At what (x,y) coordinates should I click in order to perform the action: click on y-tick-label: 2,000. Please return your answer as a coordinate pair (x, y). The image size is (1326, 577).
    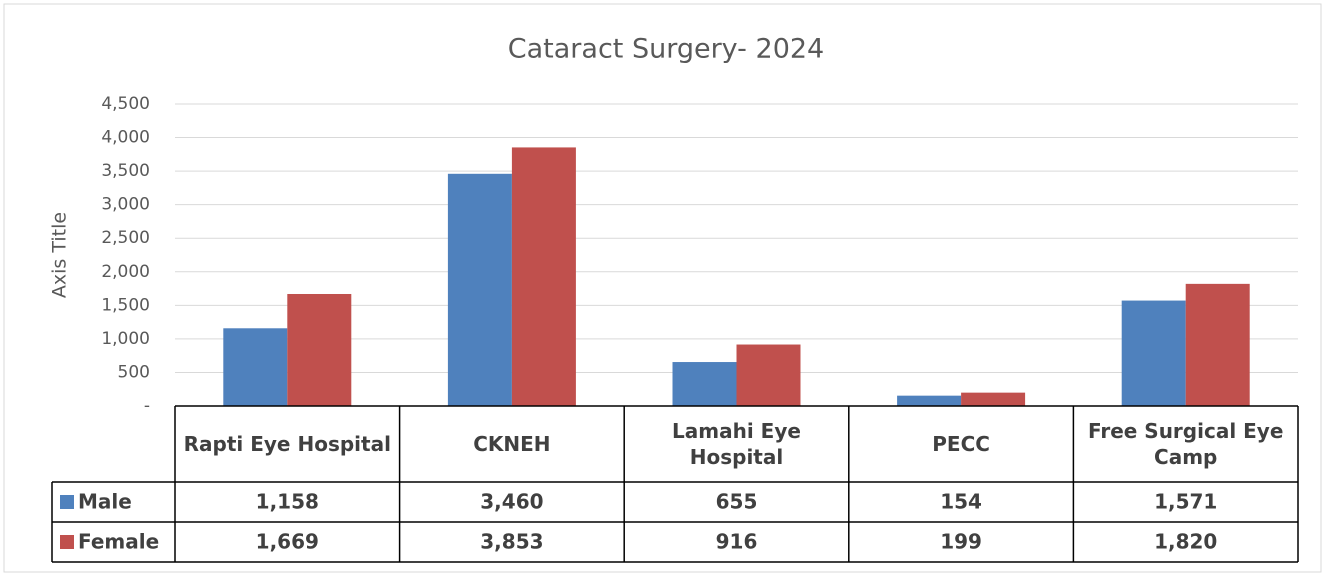
    Looking at the image, I should click on (125, 272).